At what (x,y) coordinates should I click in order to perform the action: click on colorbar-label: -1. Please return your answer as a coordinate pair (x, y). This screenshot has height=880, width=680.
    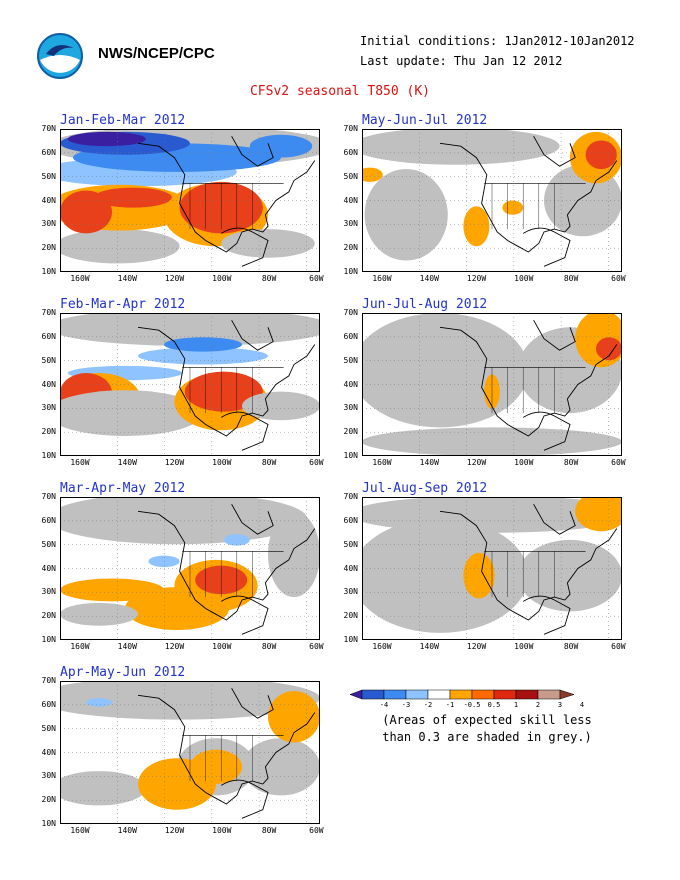
    Looking at the image, I should click on (450, 705).